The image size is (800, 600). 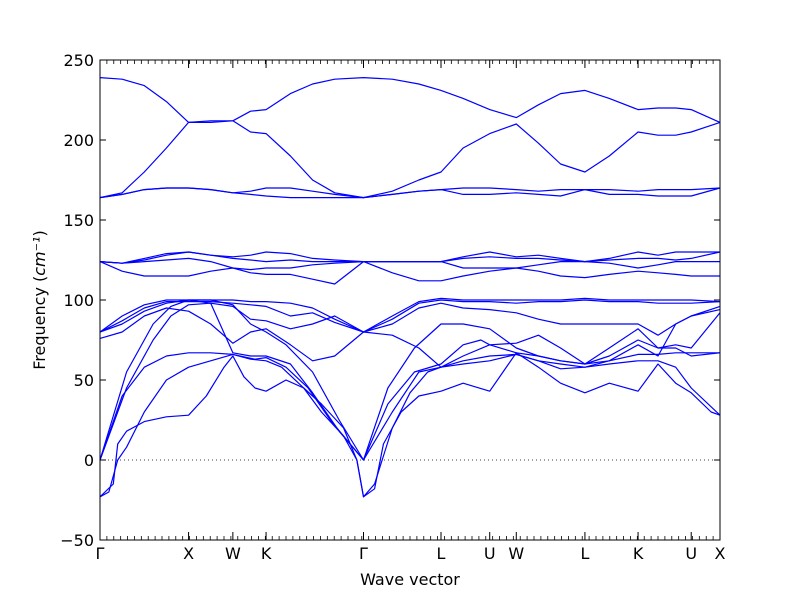 I want to click on y-tick-label: 0, so click(x=89, y=460).